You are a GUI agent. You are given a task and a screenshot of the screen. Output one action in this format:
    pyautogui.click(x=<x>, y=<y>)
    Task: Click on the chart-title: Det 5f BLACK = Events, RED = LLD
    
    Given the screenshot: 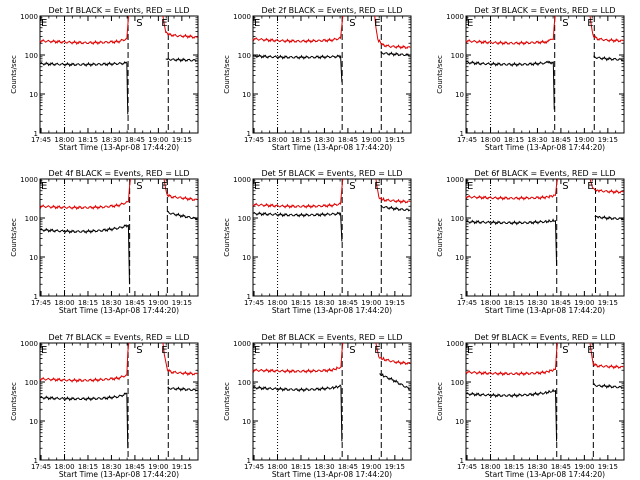 What is the action you would take?
    pyautogui.click(x=331, y=173)
    